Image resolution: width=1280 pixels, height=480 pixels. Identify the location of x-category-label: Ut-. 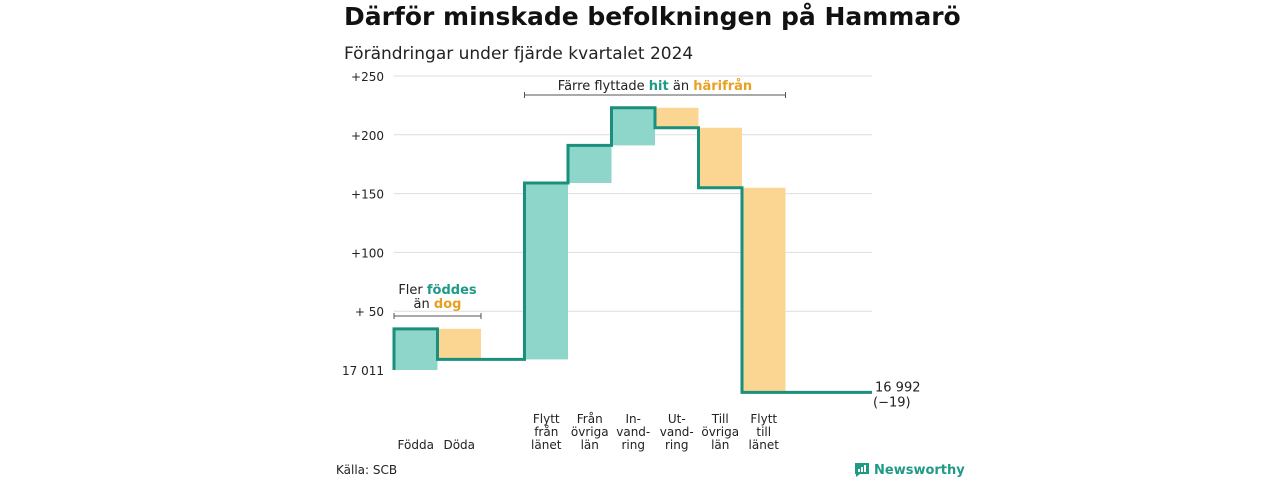
(677, 419).